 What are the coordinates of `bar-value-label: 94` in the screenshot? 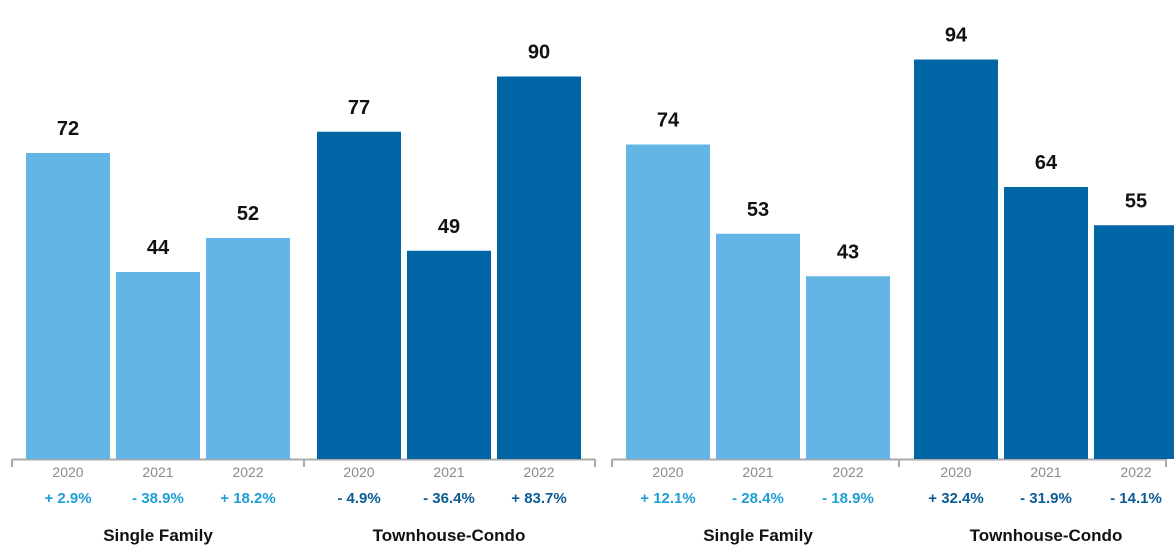 It's located at (956, 36).